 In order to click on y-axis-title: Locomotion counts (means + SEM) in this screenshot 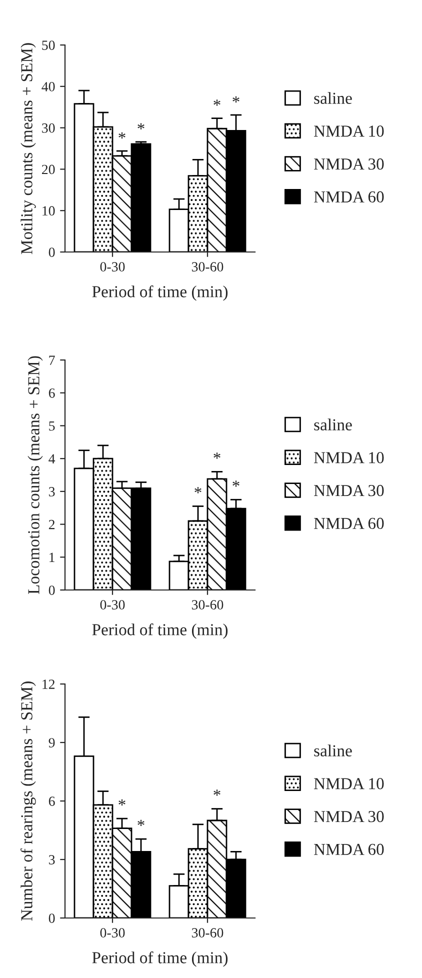, I will do `click(35, 475)`.